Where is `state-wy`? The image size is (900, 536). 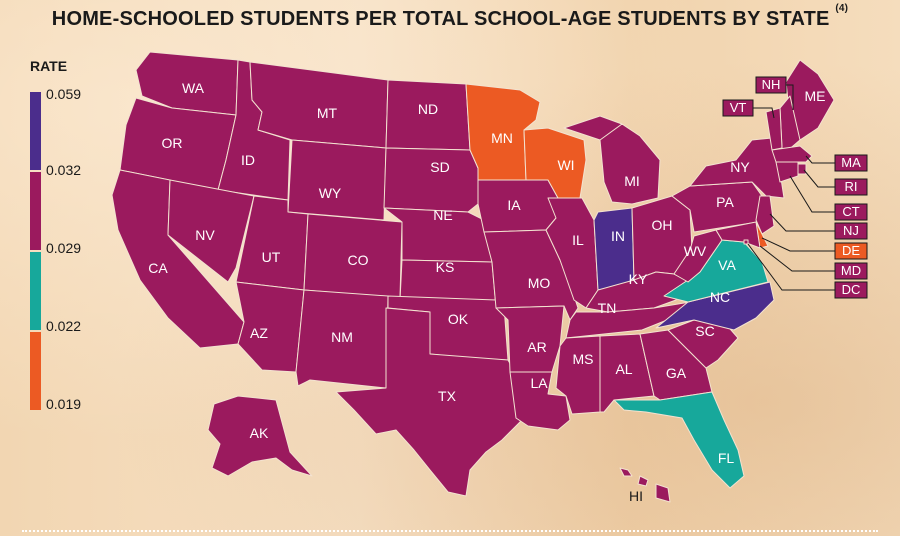
state-wy is located at coordinates (337, 180).